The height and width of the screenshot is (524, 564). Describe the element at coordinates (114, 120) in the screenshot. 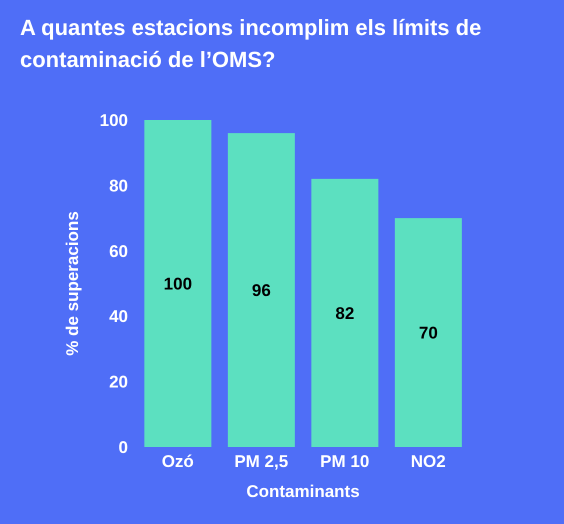

I see `y-tick-label: 100` at that location.